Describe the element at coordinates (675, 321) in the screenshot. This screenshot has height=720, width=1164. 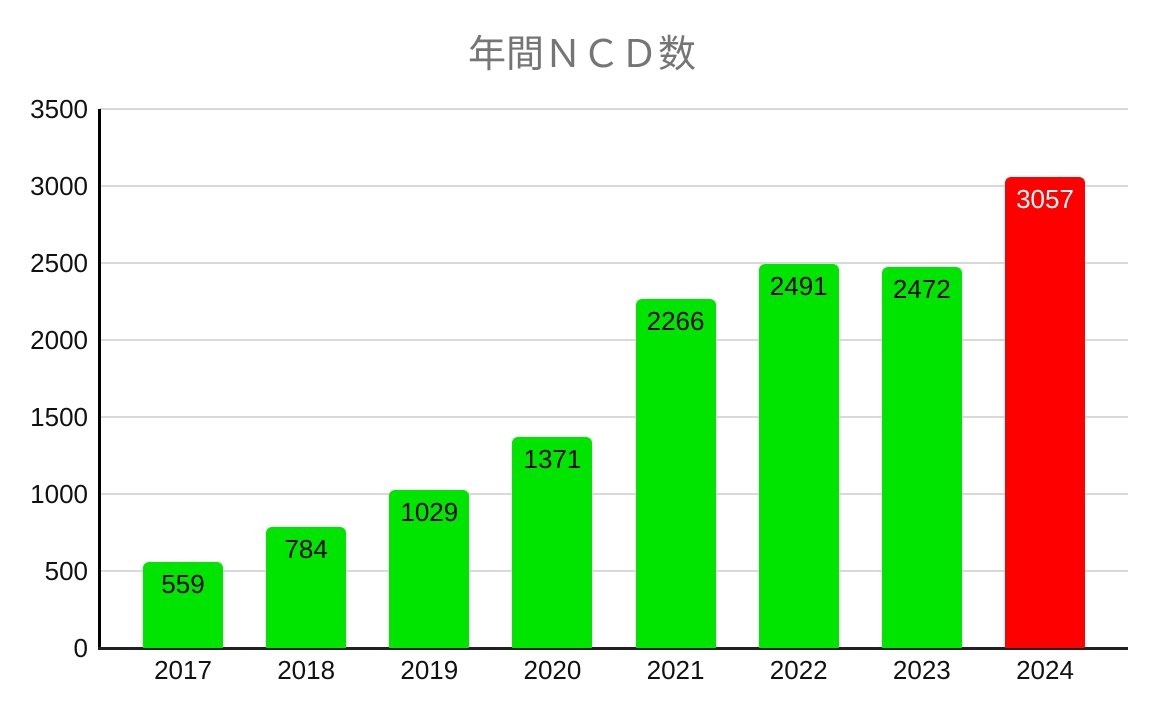
I see `bar-value-label: 2266` at that location.